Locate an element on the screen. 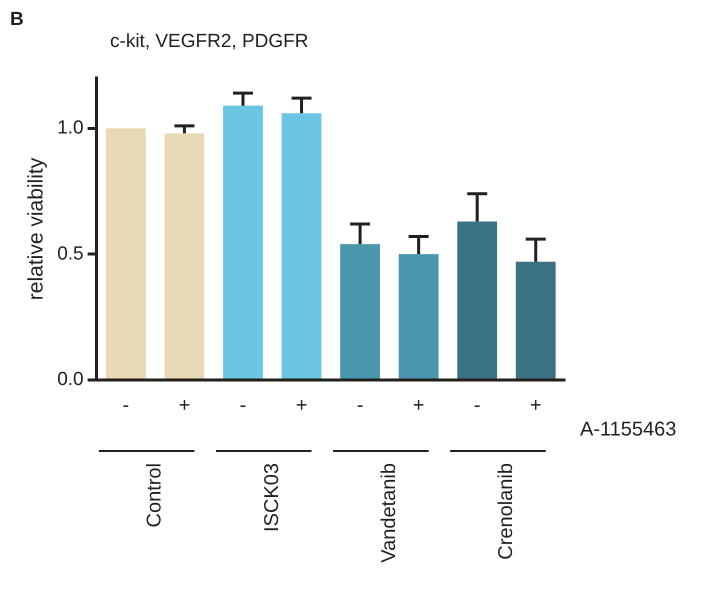  text: B is located at coordinates (17, 19).